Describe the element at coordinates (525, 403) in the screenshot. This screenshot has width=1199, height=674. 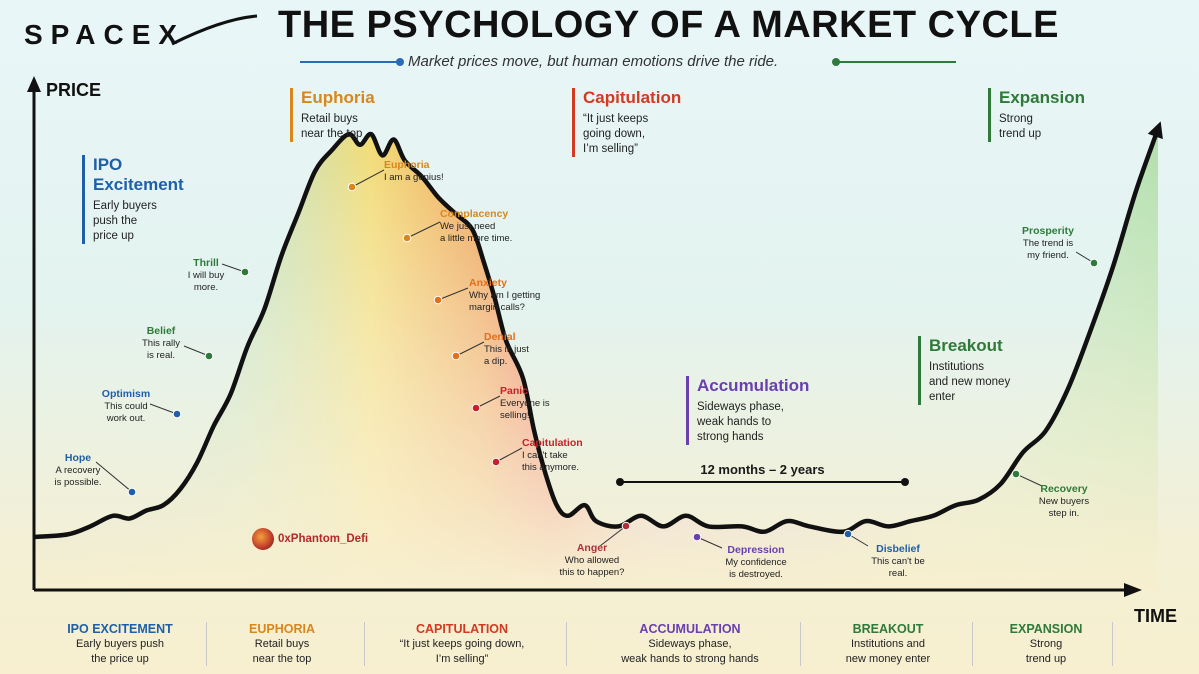
I see `emotion-line: Everyone is` at that location.